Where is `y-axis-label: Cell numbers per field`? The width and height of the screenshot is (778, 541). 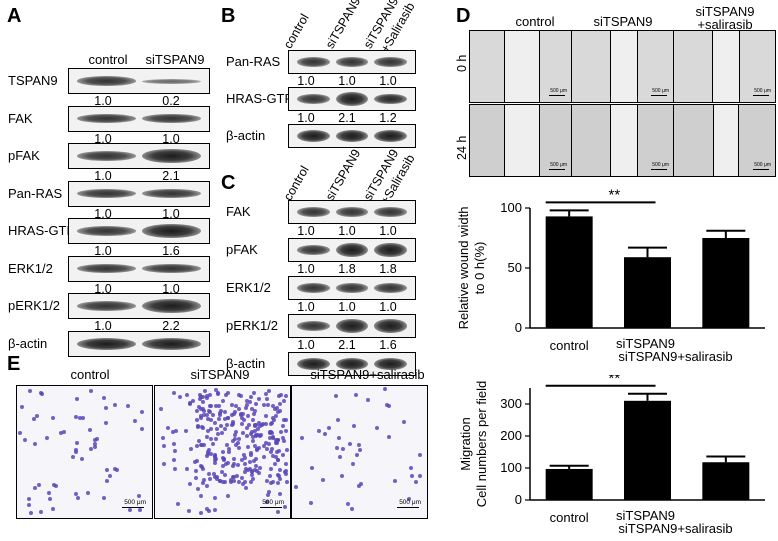
y-axis-label: Cell numbers per field is located at coordinates (481, 444).